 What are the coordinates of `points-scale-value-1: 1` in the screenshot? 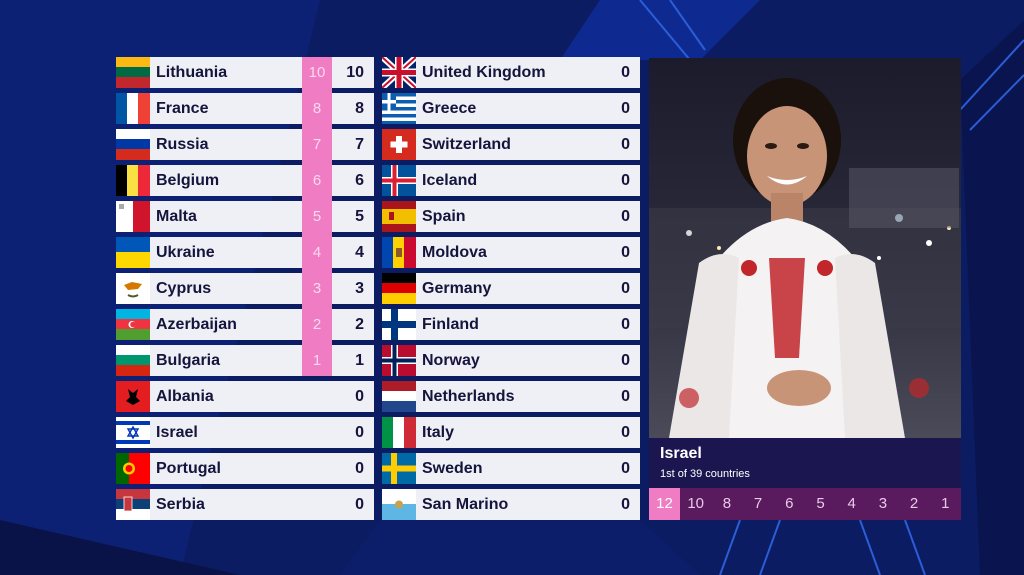 It's located at (945, 503).